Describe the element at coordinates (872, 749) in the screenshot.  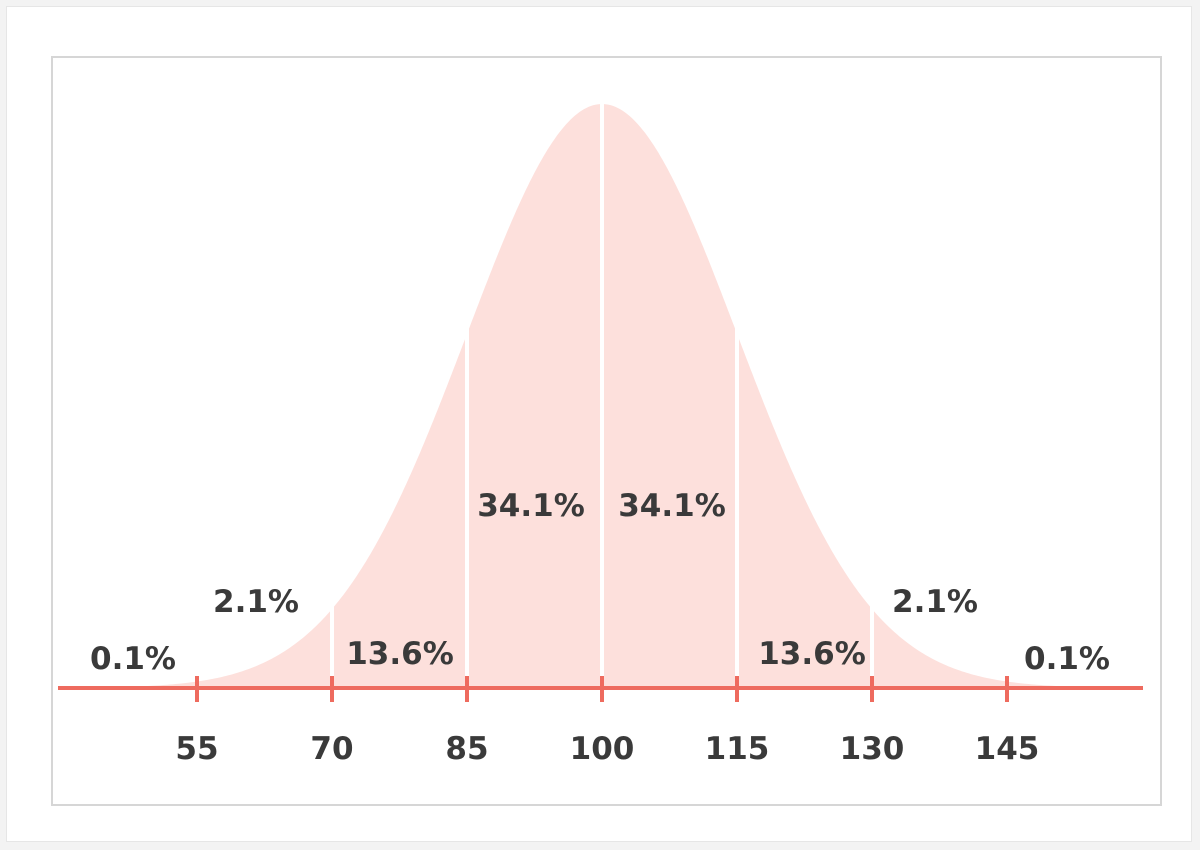
I see `x-tick-label-130: 130` at that location.